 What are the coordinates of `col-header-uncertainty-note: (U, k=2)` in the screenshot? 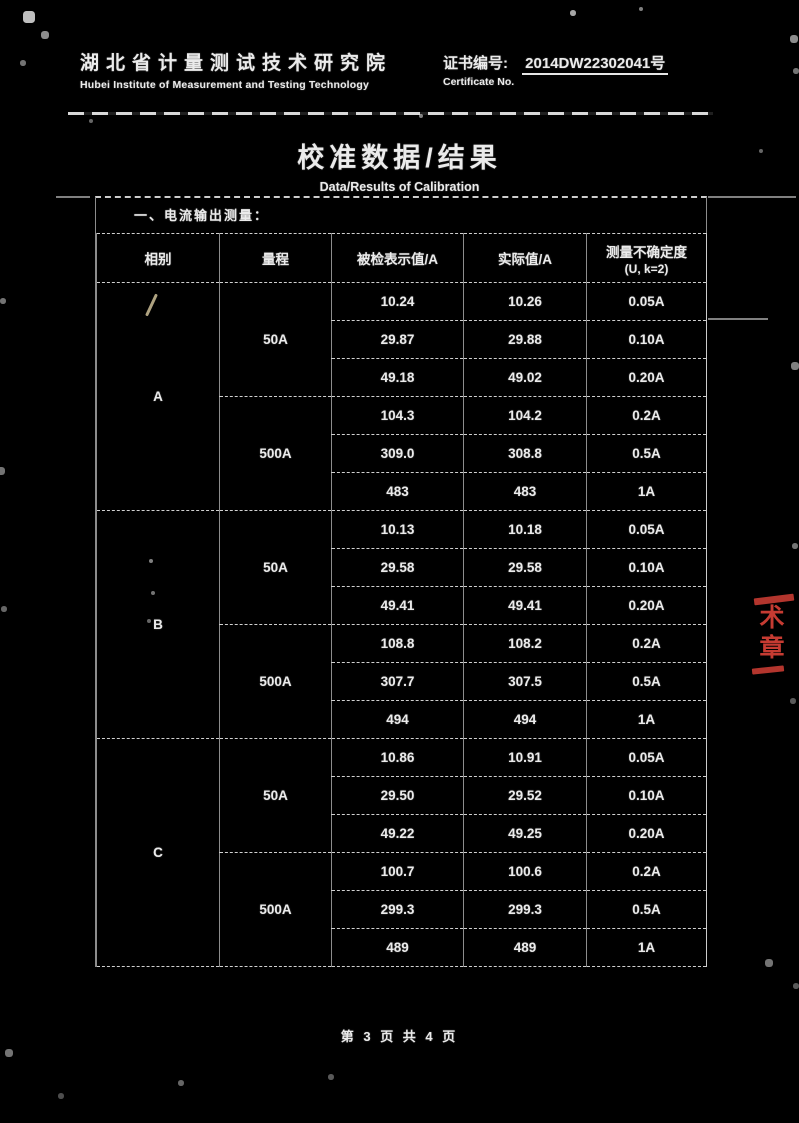 It's located at (646, 268).